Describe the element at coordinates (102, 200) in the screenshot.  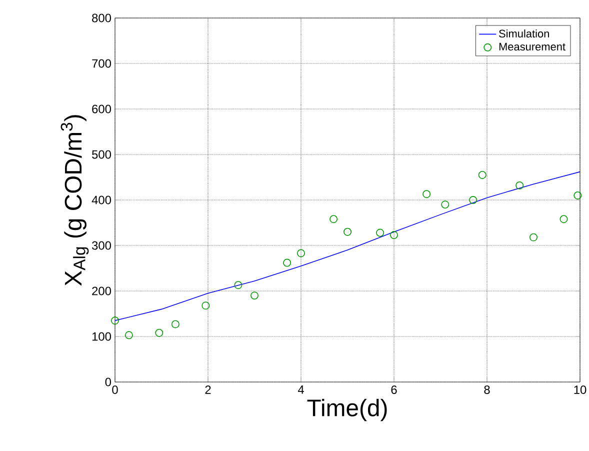
I see `y-tick-label: 400` at that location.